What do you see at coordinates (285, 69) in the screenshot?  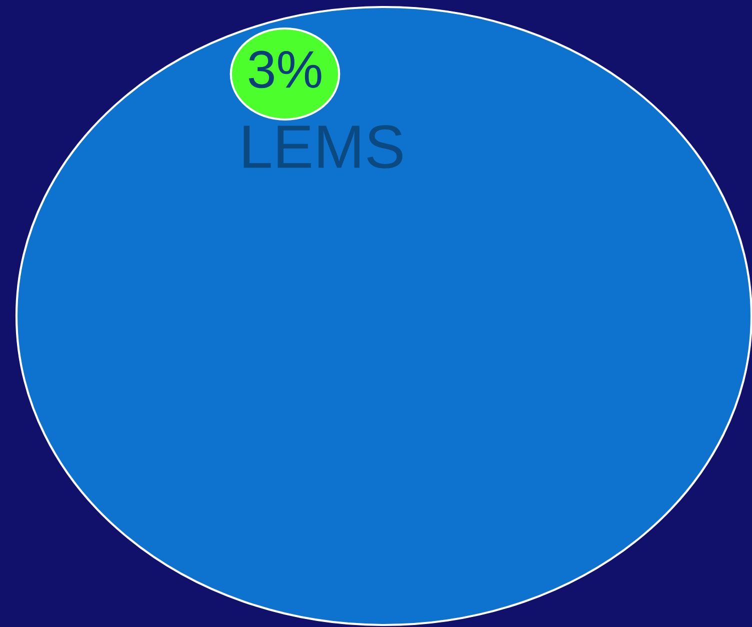 I see `data-label: 3%` at bounding box center [285, 69].